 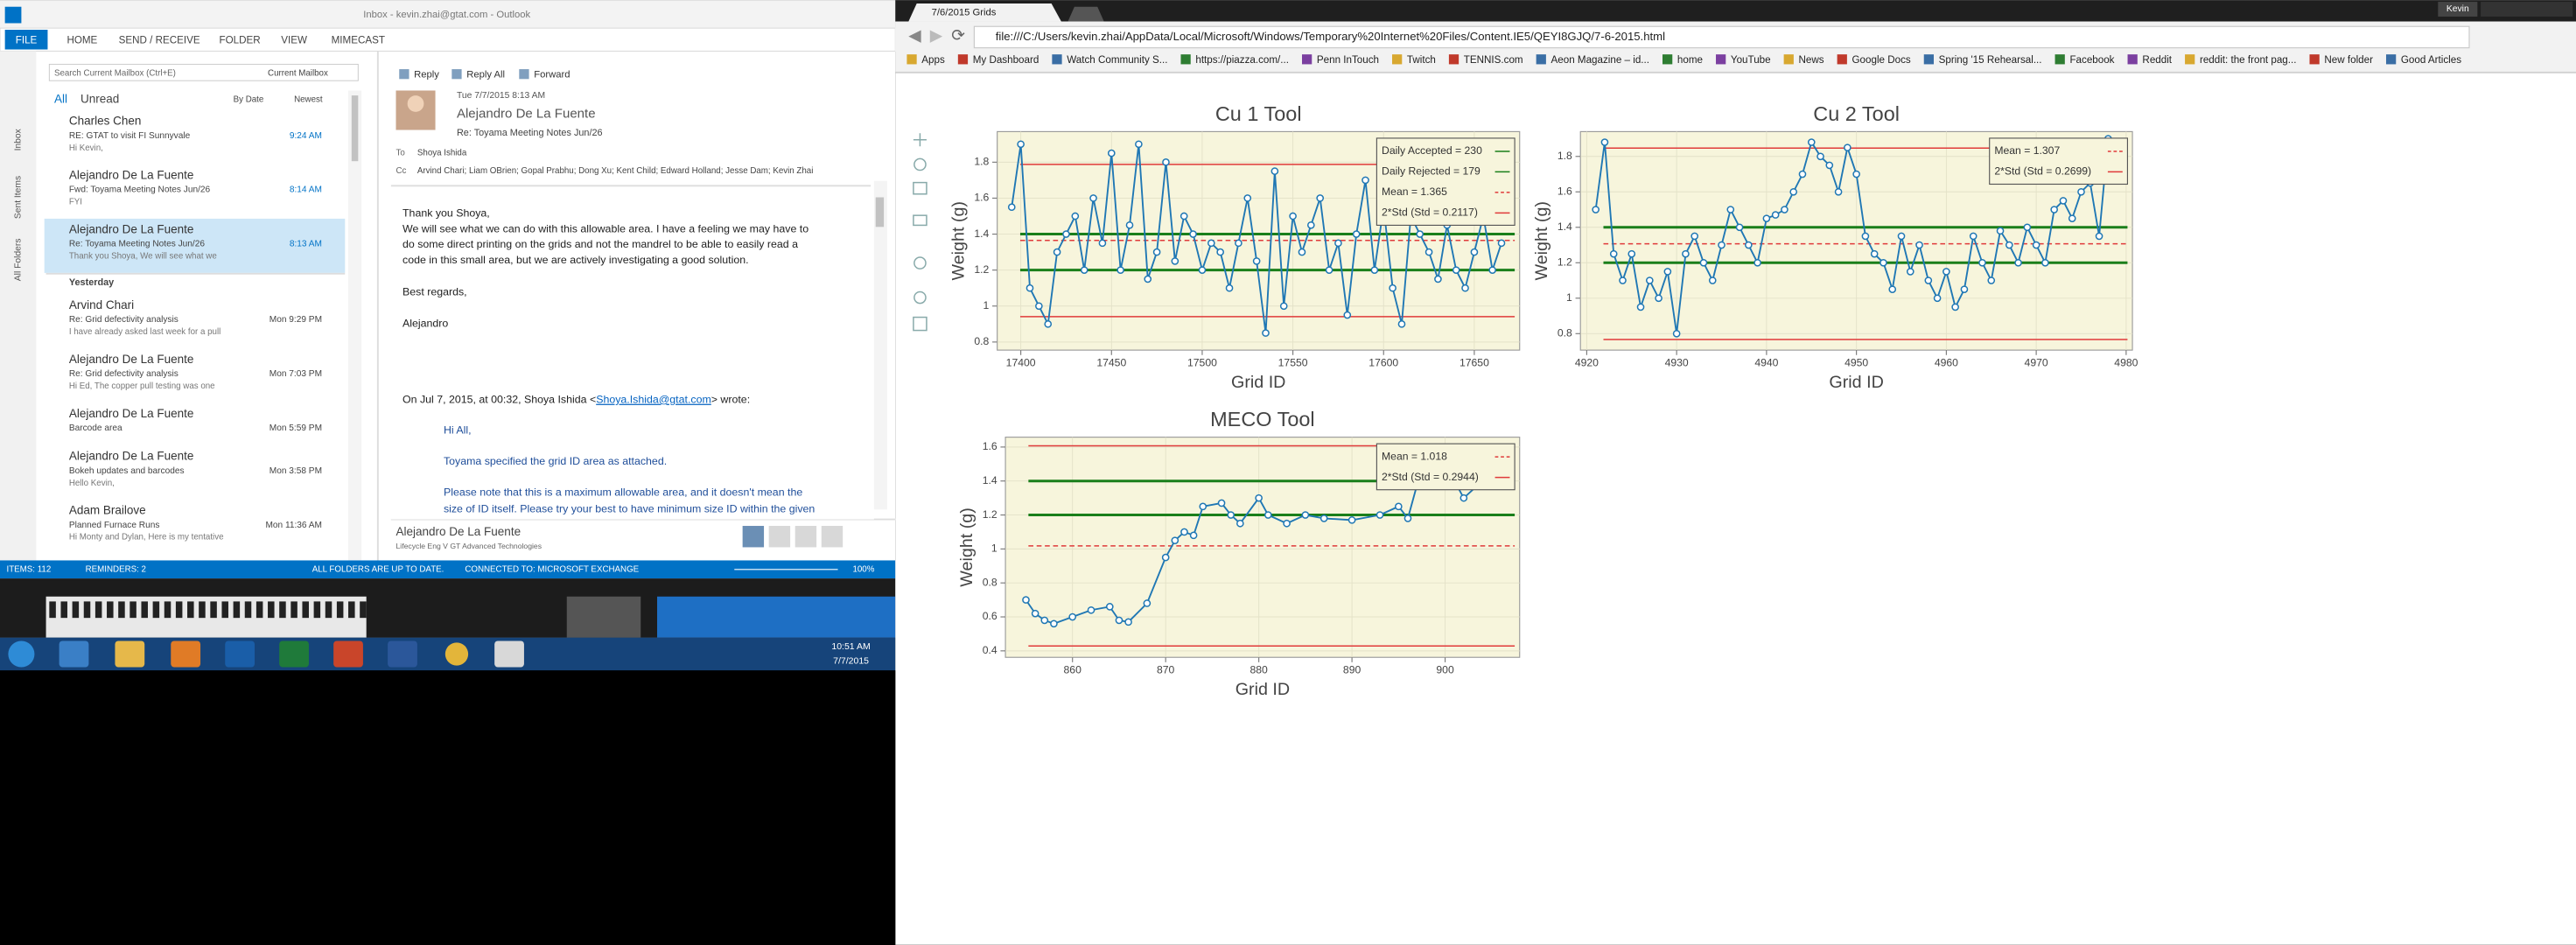 What do you see at coordinates (294, 40) in the screenshot?
I see `ribbon-tab: VIEW` at bounding box center [294, 40].